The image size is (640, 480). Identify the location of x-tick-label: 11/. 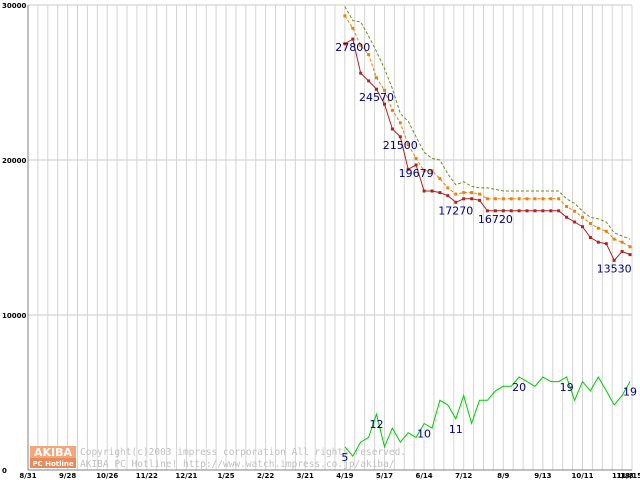
(618, 476).